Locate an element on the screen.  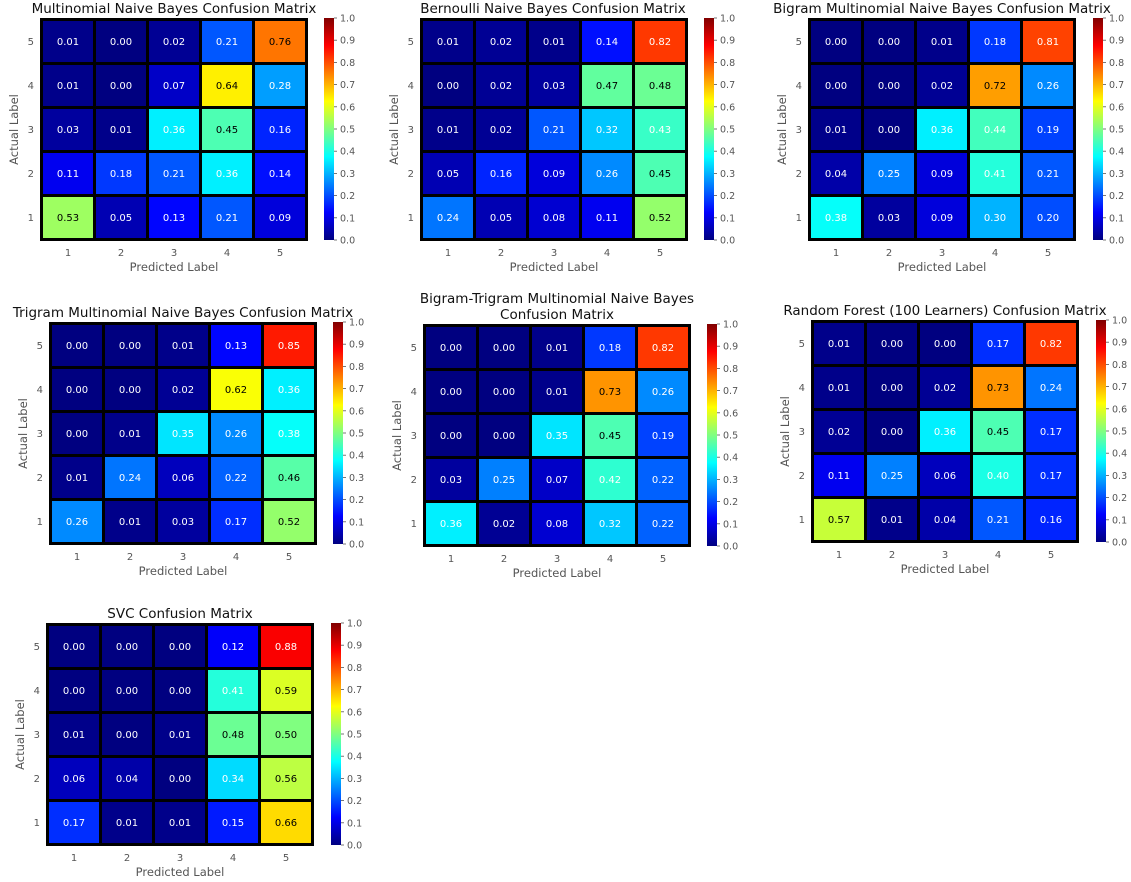
colorbar-tick-label: 0.7 is located at coordinates (727, 85).